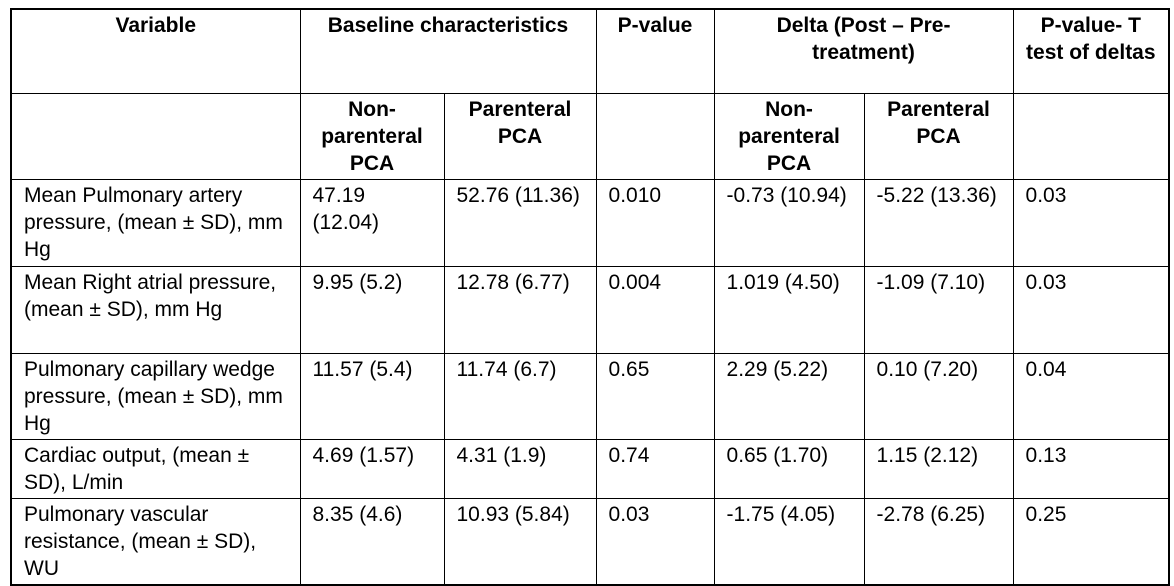  What do you see at coordinates (789, 222) in the screenshot?
I see `cell-delta-non-parenteral: -0.73 (10.94)` at bounding box center [789, 222].